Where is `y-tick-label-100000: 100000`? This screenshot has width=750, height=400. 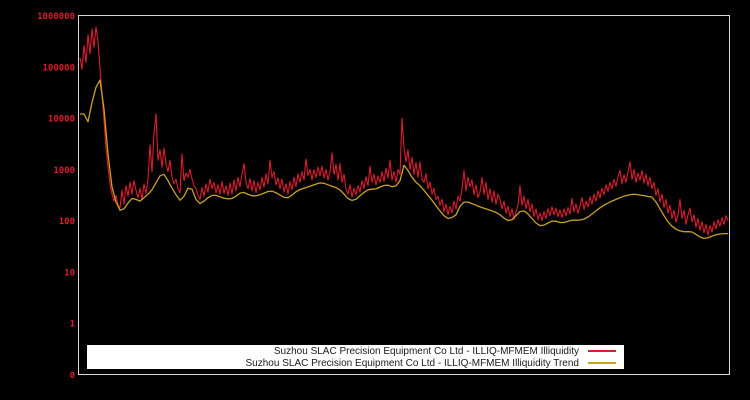 y-tick-label-100000: 100000 is located at coordinates (58, 68).